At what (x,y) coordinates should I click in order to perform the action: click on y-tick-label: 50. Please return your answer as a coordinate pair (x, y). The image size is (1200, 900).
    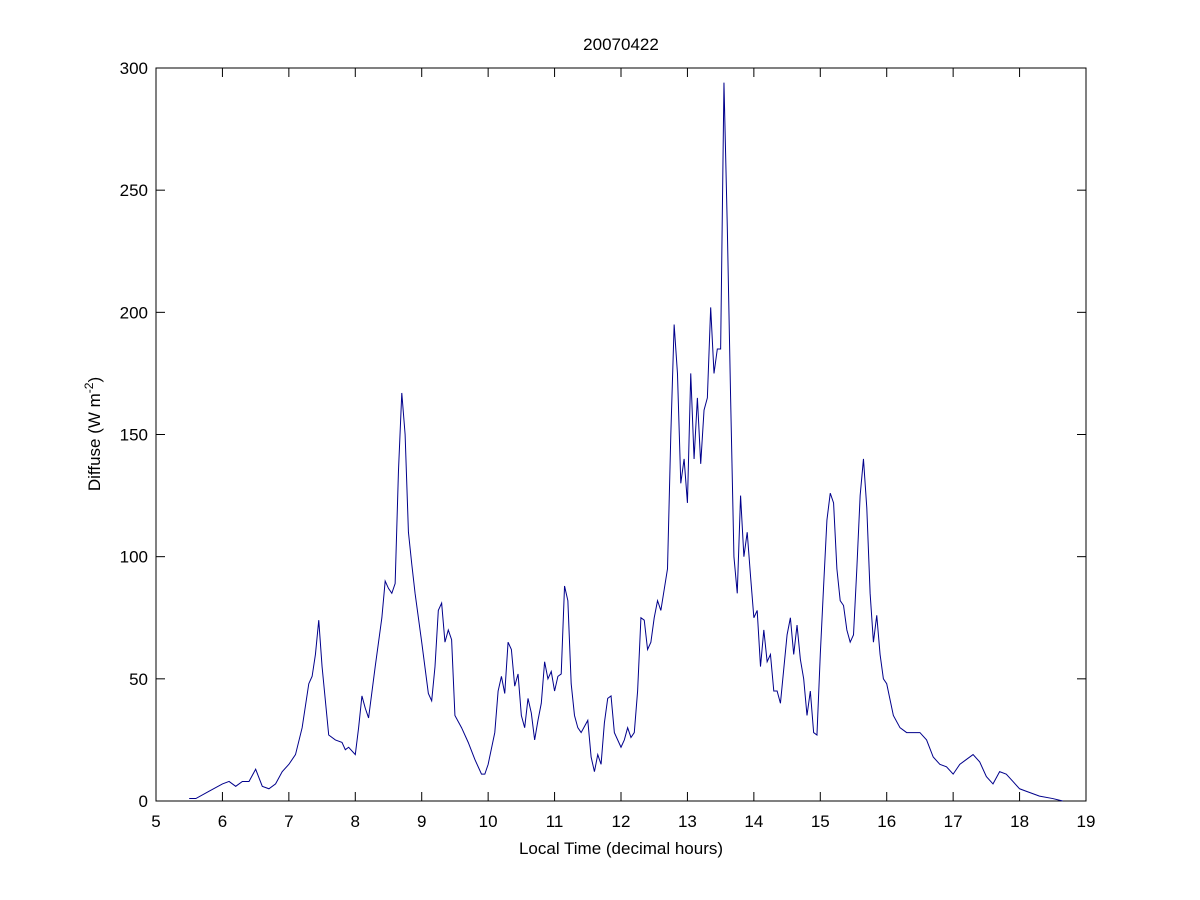
    Looking at the image, I should click on (138, 679).